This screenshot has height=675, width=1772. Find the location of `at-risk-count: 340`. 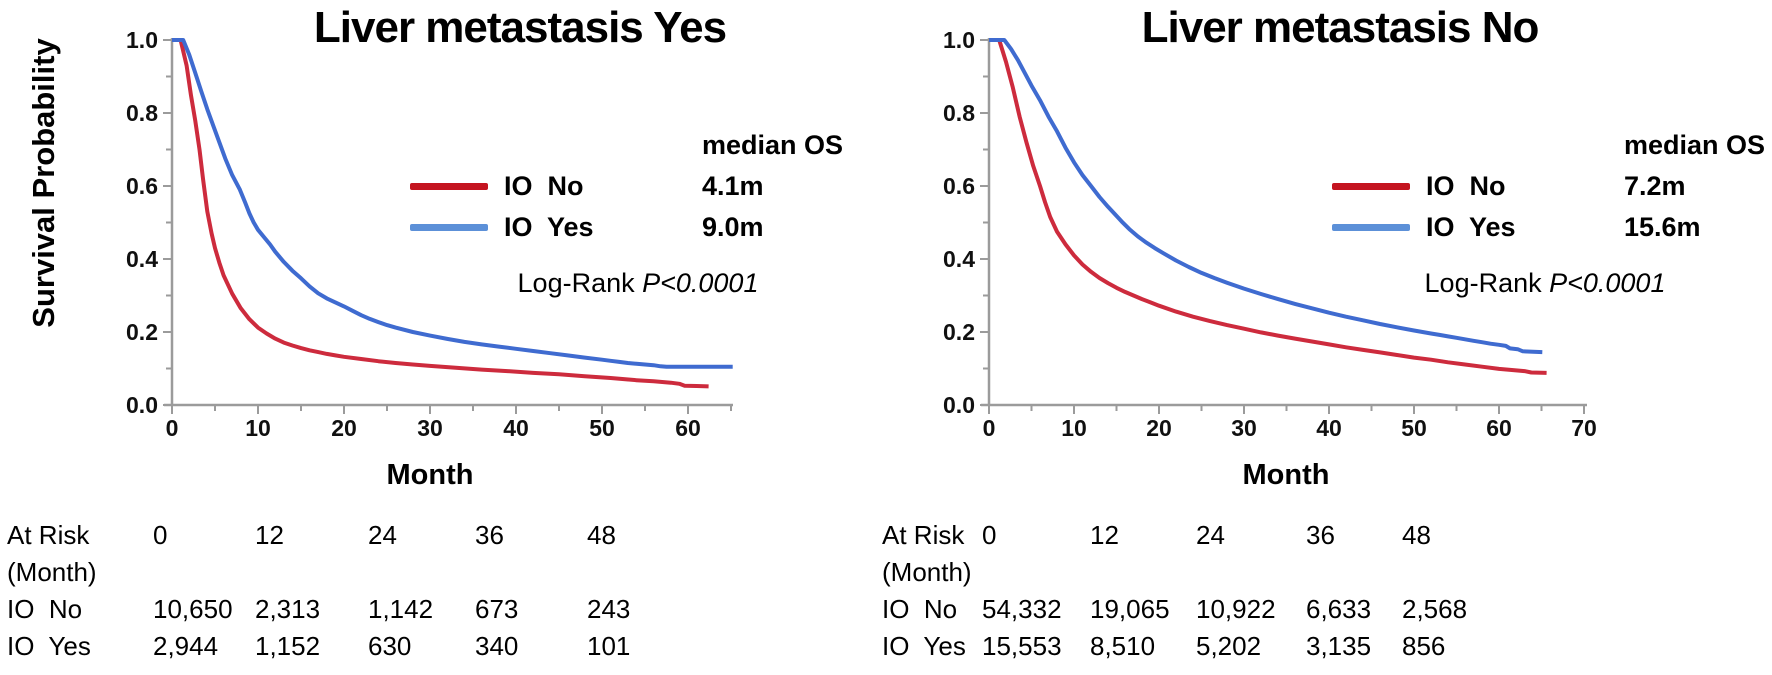

at-risk-count: 340 is located at coordinates (497, 646).